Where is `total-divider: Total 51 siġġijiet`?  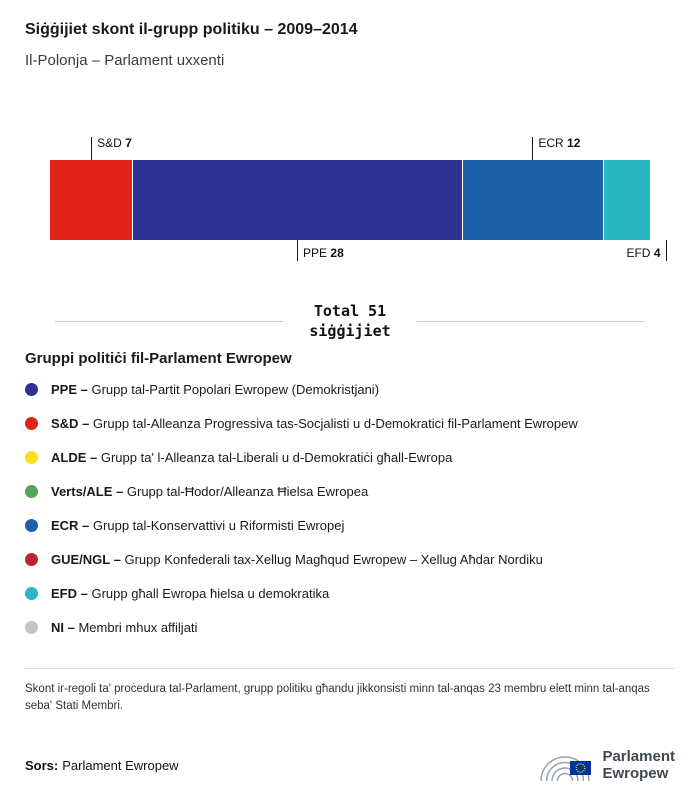
total-divider: Total 51 siġġijiet is located at coordinates (350, 321).